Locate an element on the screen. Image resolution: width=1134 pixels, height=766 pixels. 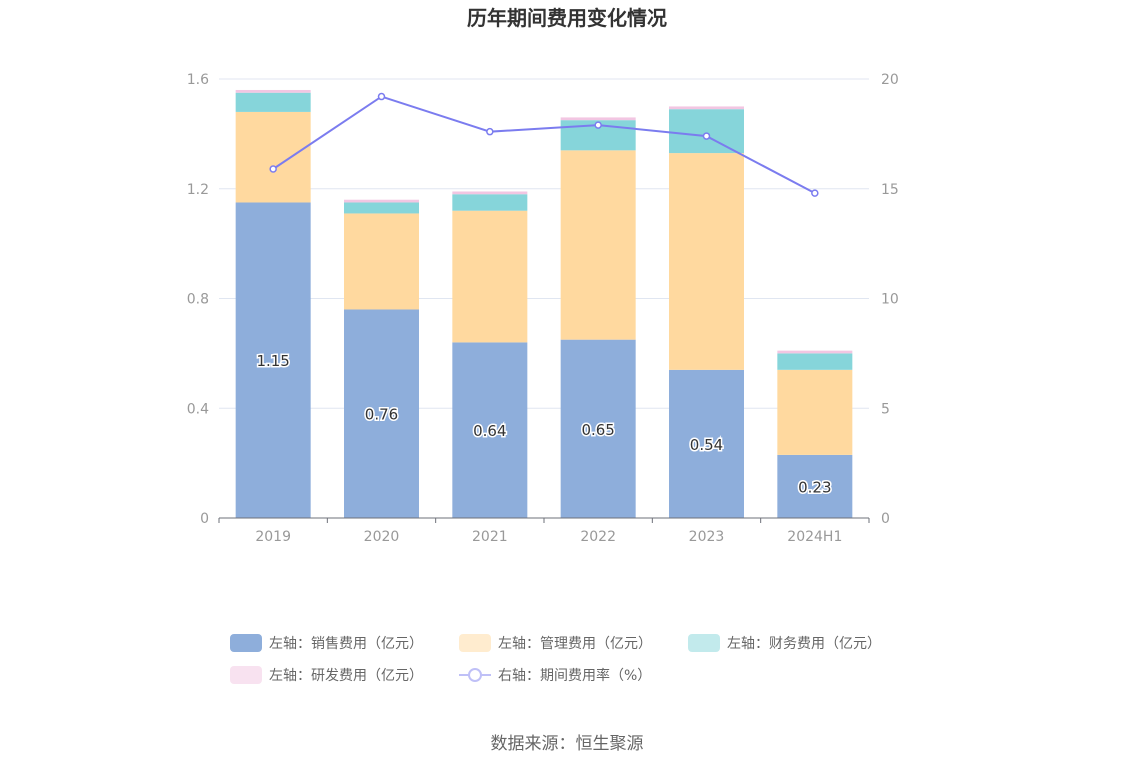
left-axis-tick: 0.8 is located at coordinates (198, 300).